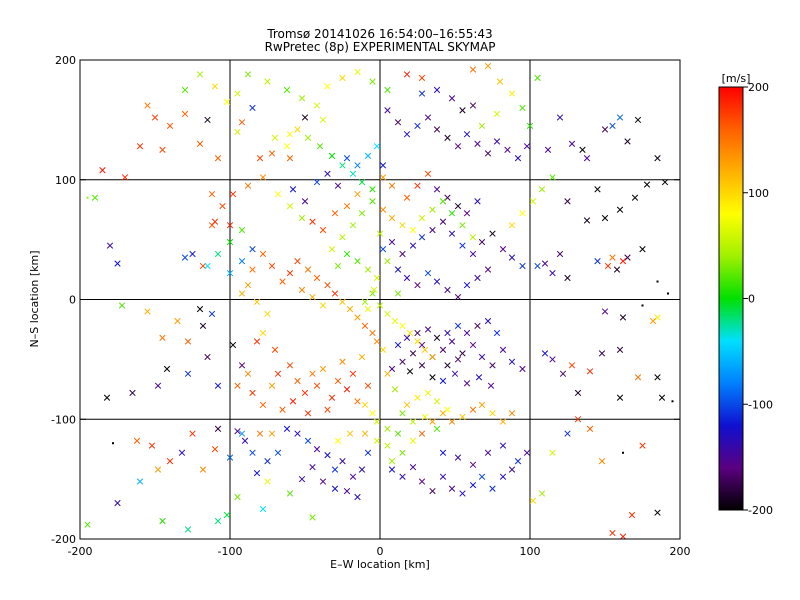  I want to click on x-tick-label: 200, so click(680, 551).